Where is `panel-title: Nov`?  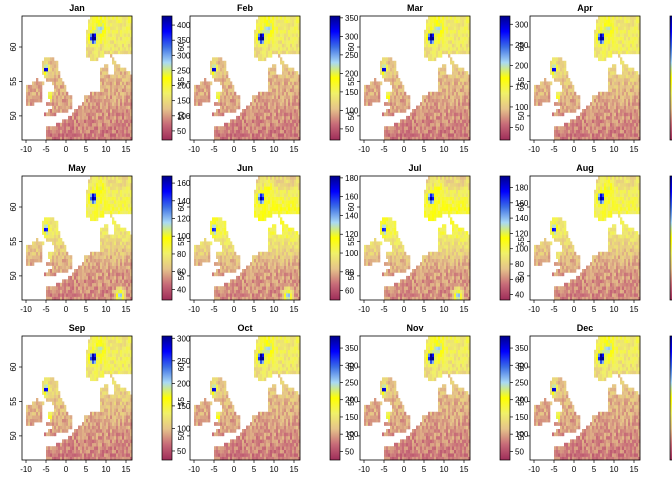
panel-title: Nov is located at coordinates (414, 328).